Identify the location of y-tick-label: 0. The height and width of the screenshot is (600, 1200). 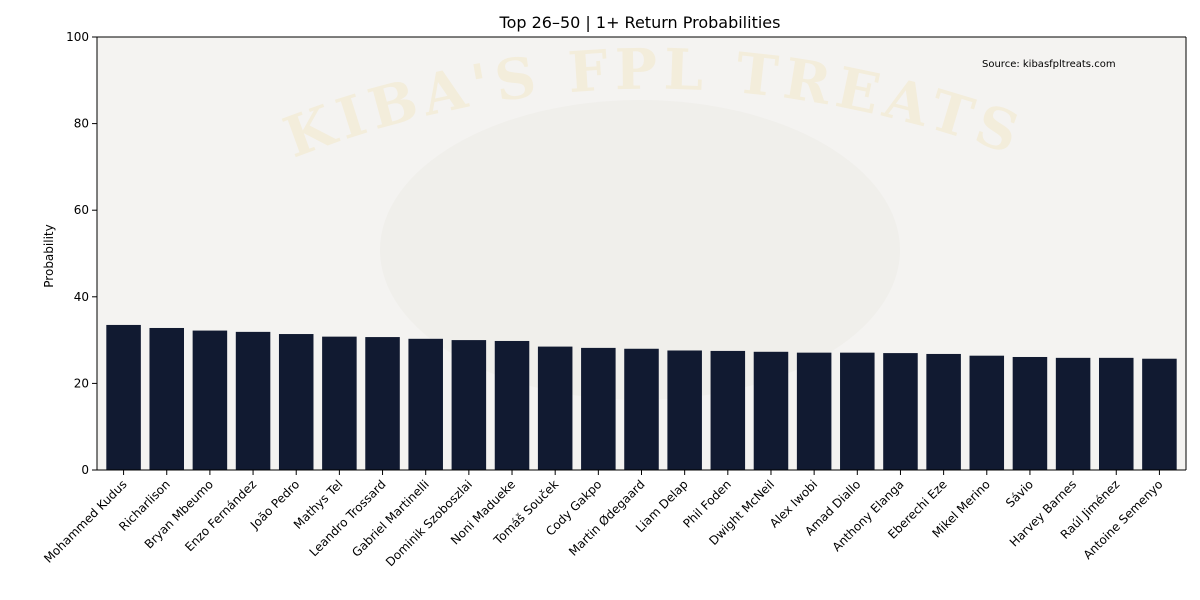
(85, 470).